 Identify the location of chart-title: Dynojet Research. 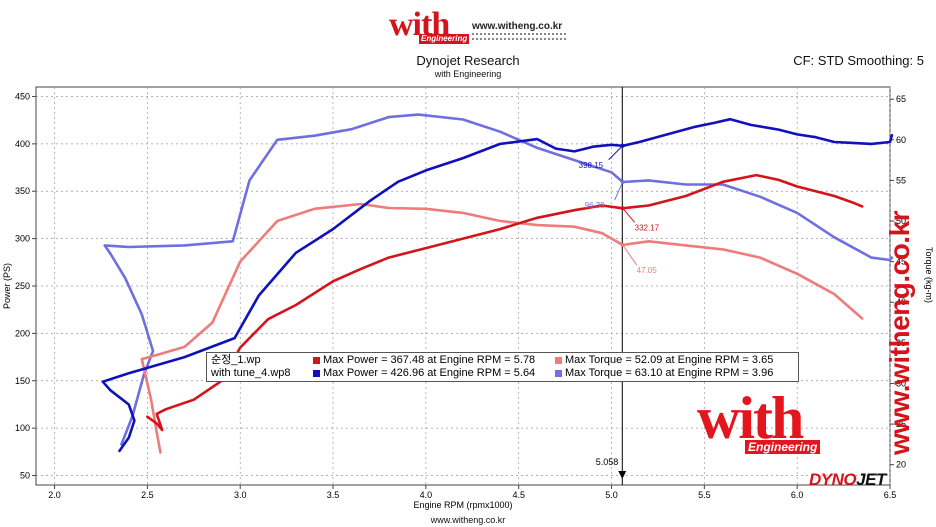
(468, 60).